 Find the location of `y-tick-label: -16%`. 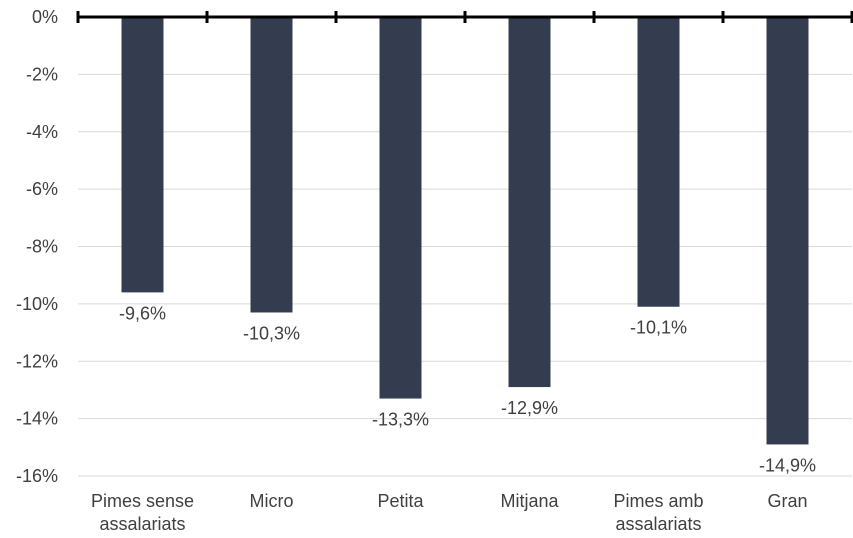

y-tick-label: -16% is located at coordinates (37, 476).